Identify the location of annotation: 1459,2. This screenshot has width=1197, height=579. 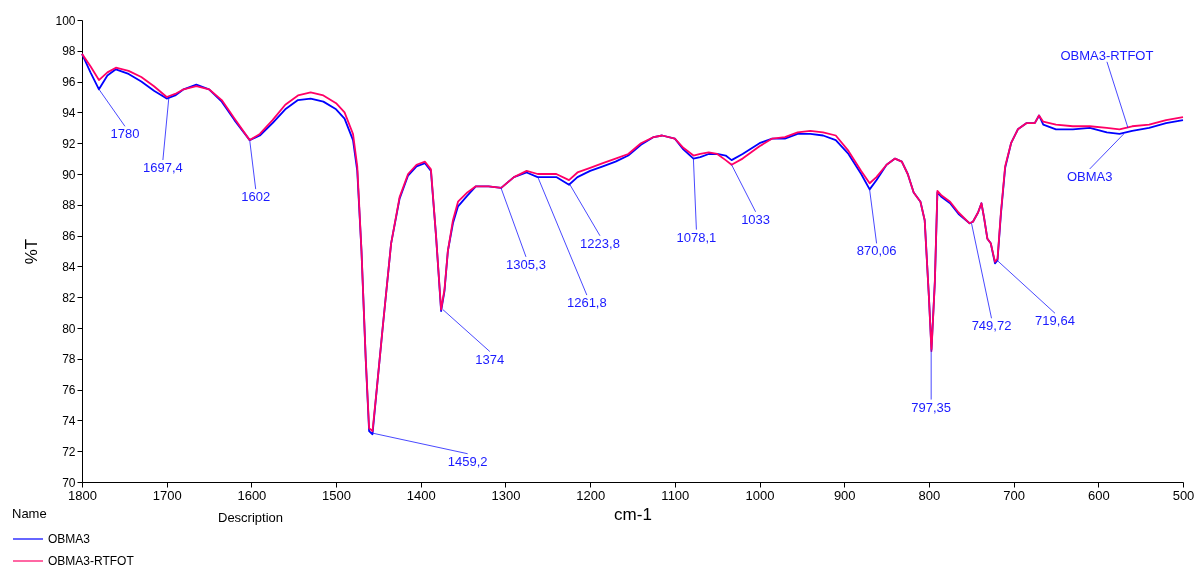
(467, 461).